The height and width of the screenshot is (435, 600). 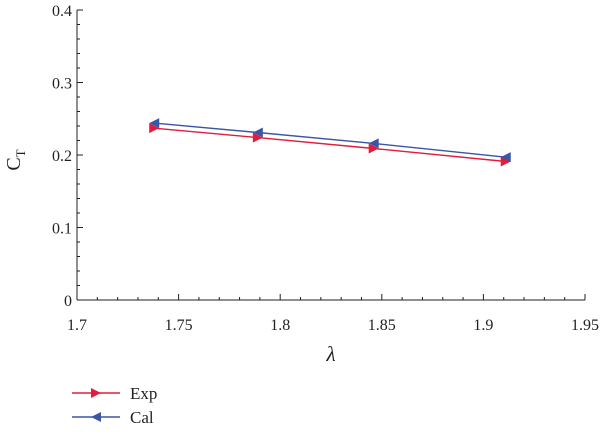 I want to click on x-ticks: 1.7 1.75 1.8 1.85 1.9 1.95, so click(x=333, y=314).